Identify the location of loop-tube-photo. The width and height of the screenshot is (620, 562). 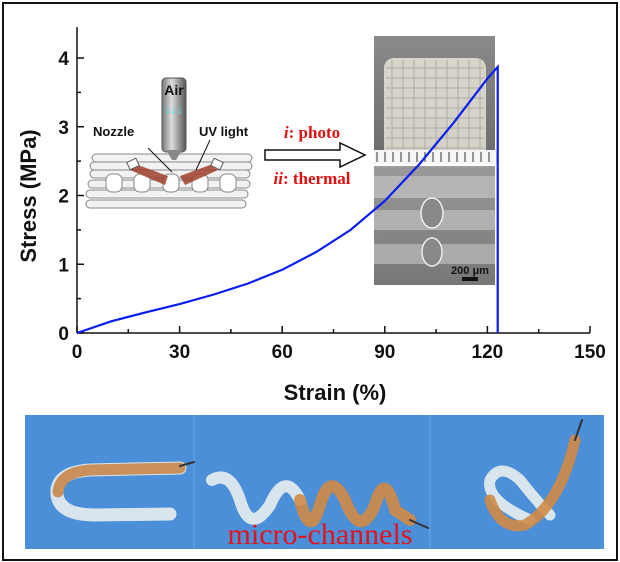
(533, 475).